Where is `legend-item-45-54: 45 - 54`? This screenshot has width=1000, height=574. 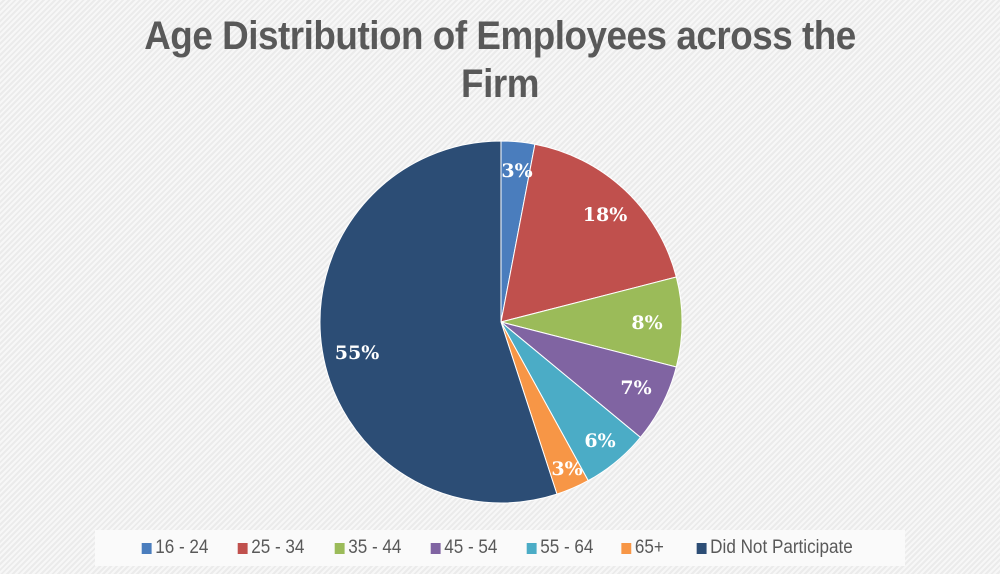
legend-item-45-54: 45 - 54 is located at coordinates (463, 548).